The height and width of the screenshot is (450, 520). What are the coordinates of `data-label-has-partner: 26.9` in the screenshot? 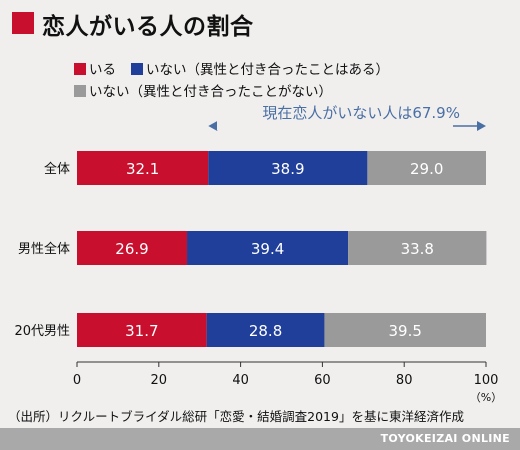 It's located at (131, 249).